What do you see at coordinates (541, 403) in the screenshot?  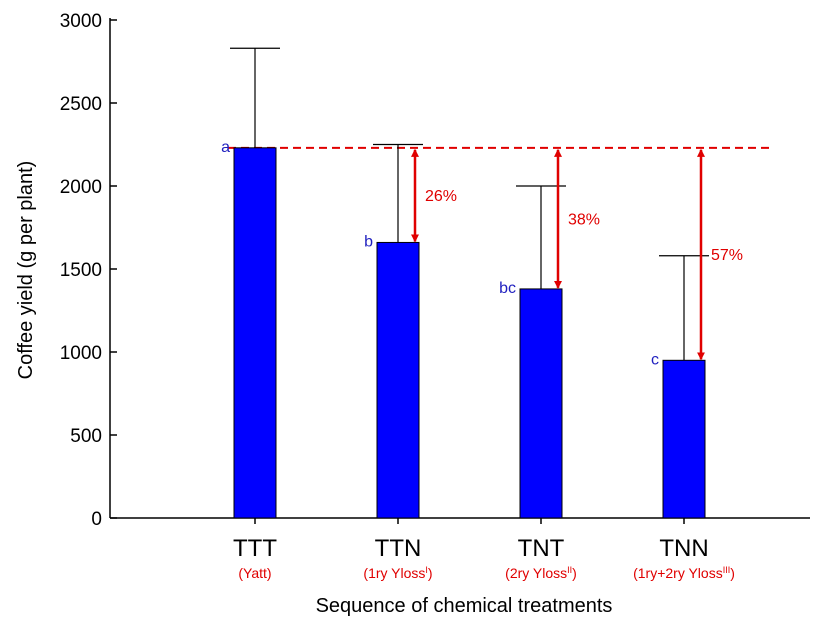 I see `bar-tnt` at bounding box center [541, 403].